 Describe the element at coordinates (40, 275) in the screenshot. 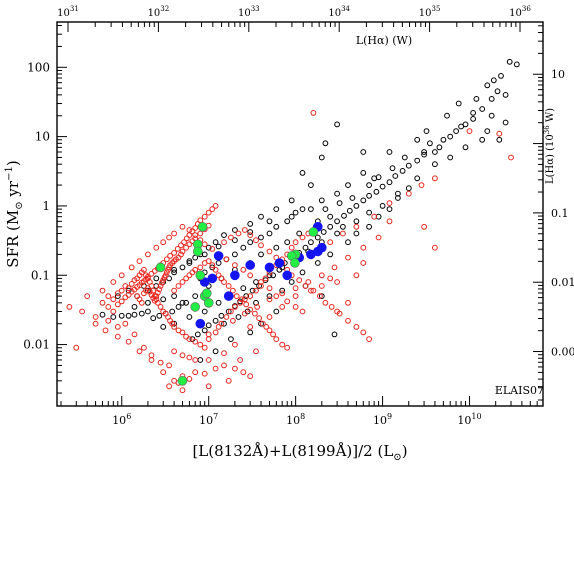

I see `y-tick-label: 0.1` at that location.